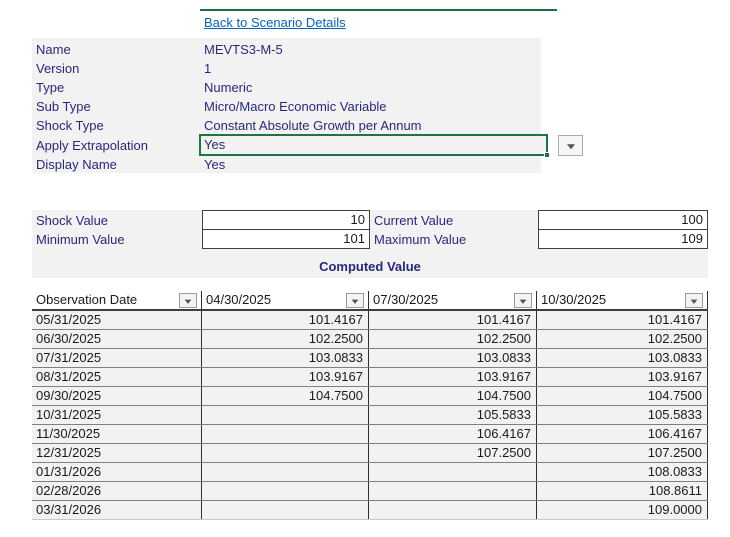  I want to click on field-row-type: Type Numeric, so click(286, 87).